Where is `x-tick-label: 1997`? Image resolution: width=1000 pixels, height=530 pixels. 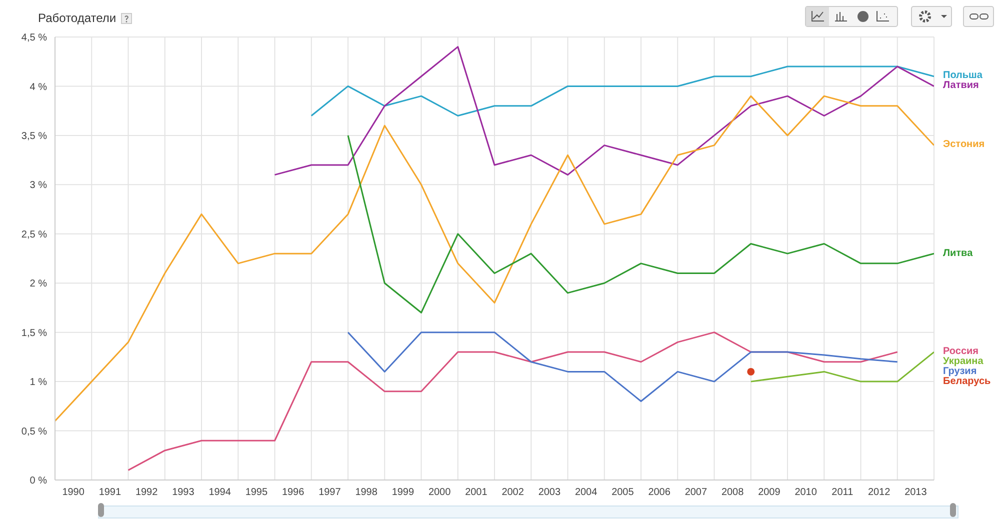
x-tick-label: 1997 is located at coordinates (330, 492).